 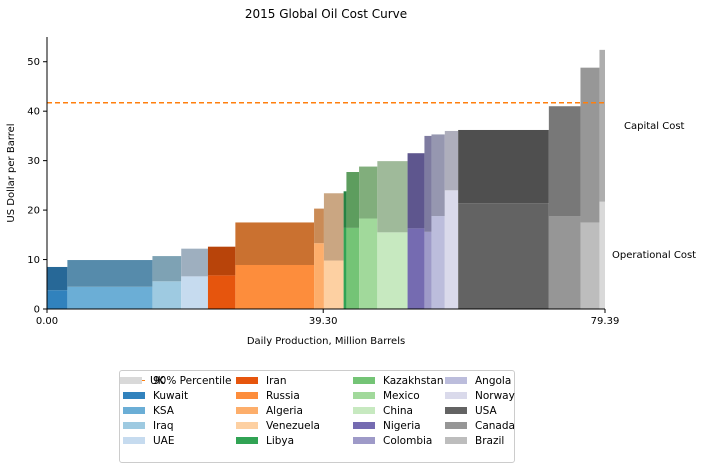 What do you see at coordinates (493, 380) in the screenshot?
I see `legend-label: Angola` at bounding box center [493, 380].